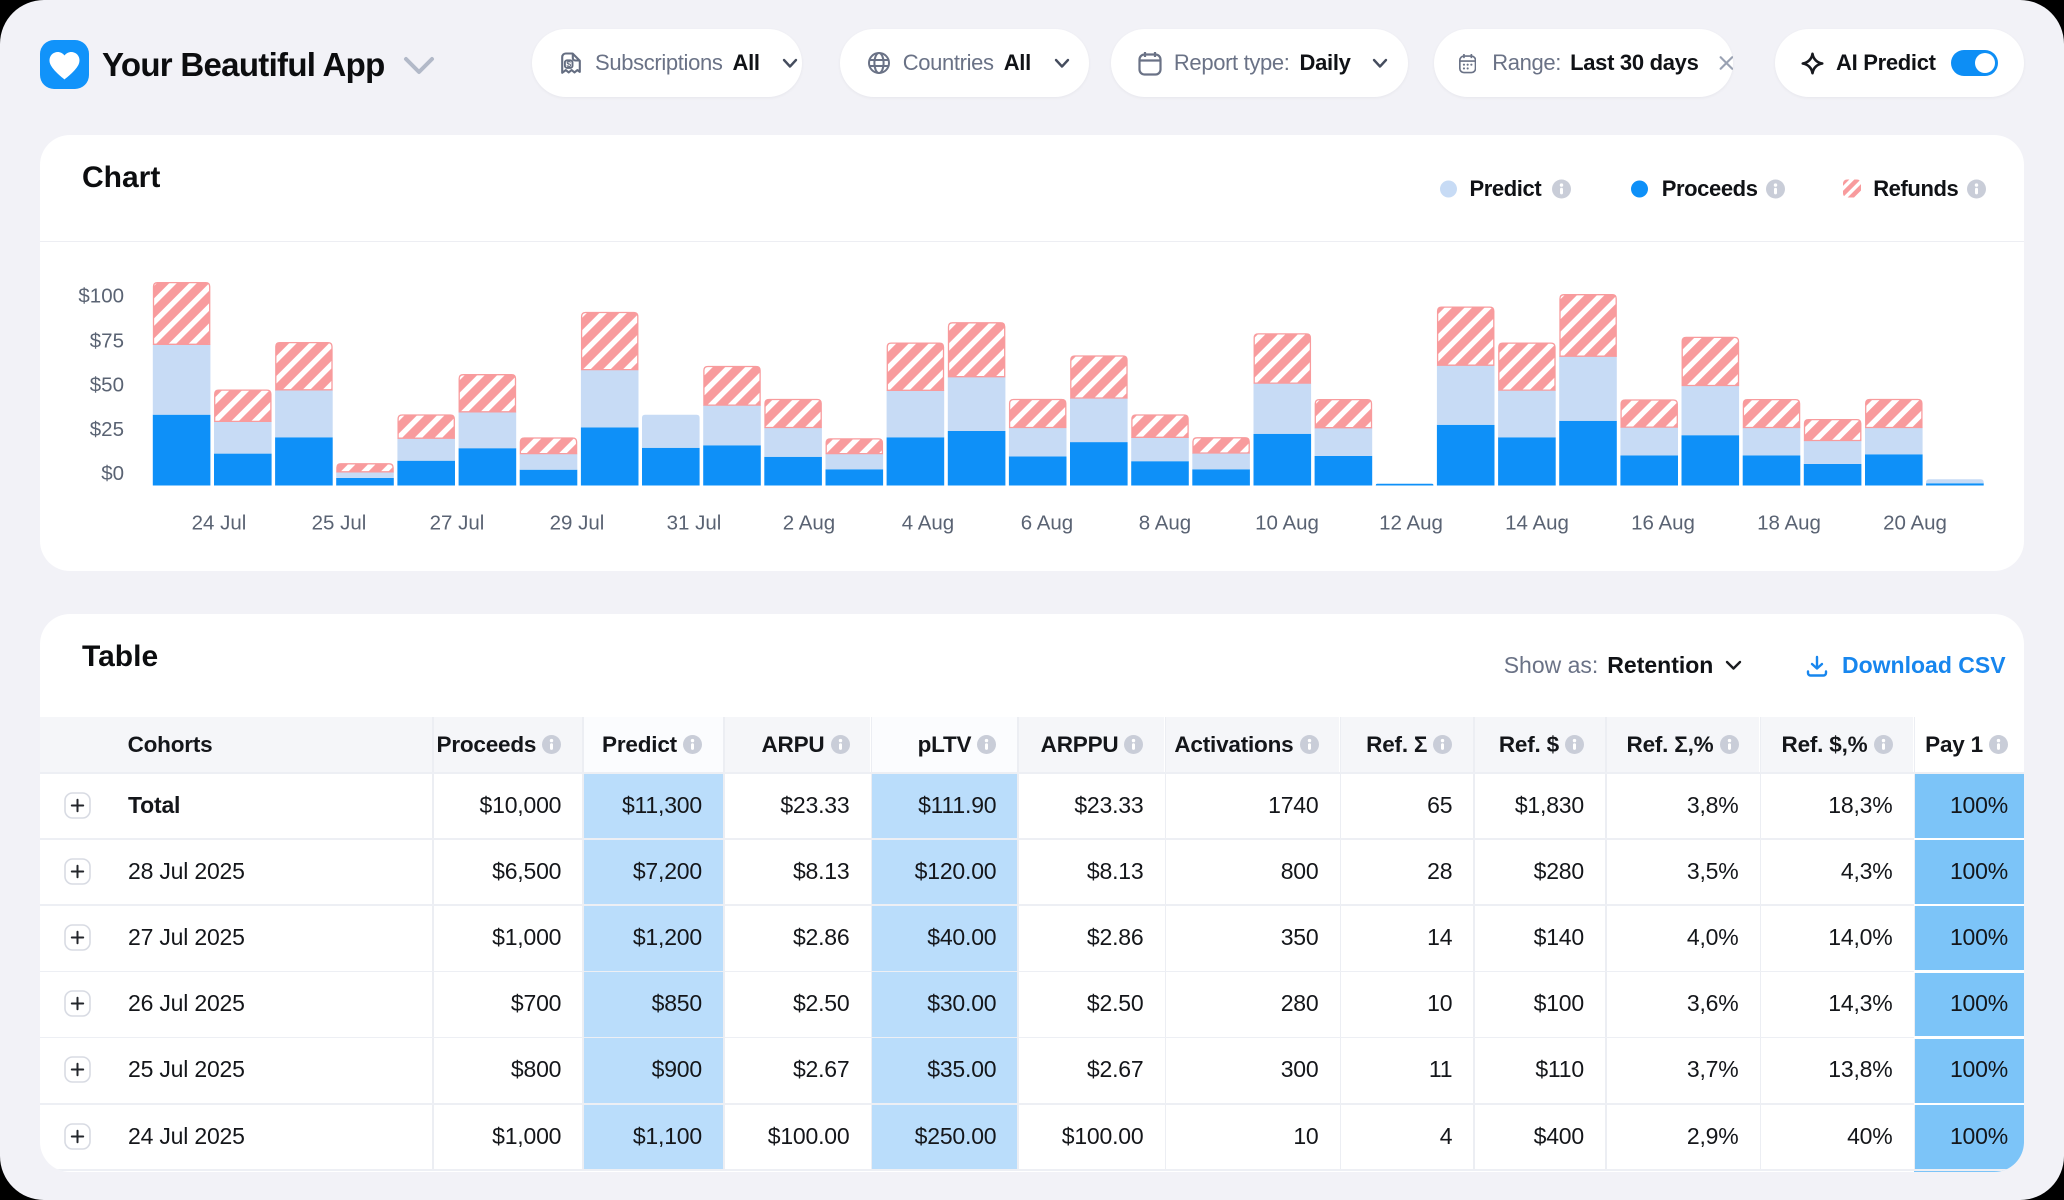 The height and width of the screenshot is (1200, 2064). Describe the element at coordinates (457, 523) in the screenshot. I see `svg-text: 27 Jul` at that location.